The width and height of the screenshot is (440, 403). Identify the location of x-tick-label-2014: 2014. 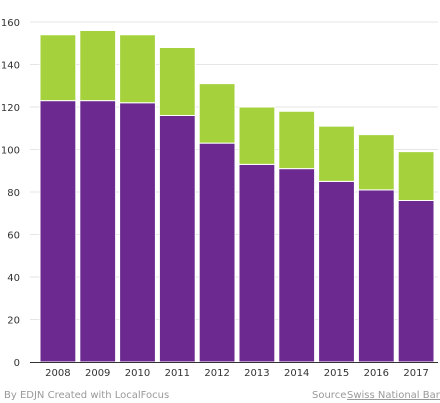
(296, 373).